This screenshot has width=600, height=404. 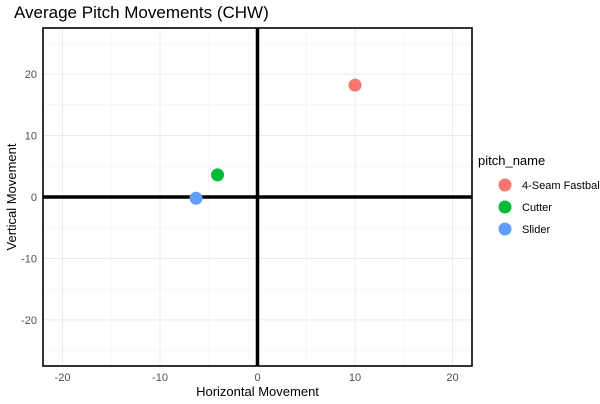 What do you see at coordinates (537, 208) in the screenshot?
I see `legend-label: Cutter` at bounding box center [537, 208].